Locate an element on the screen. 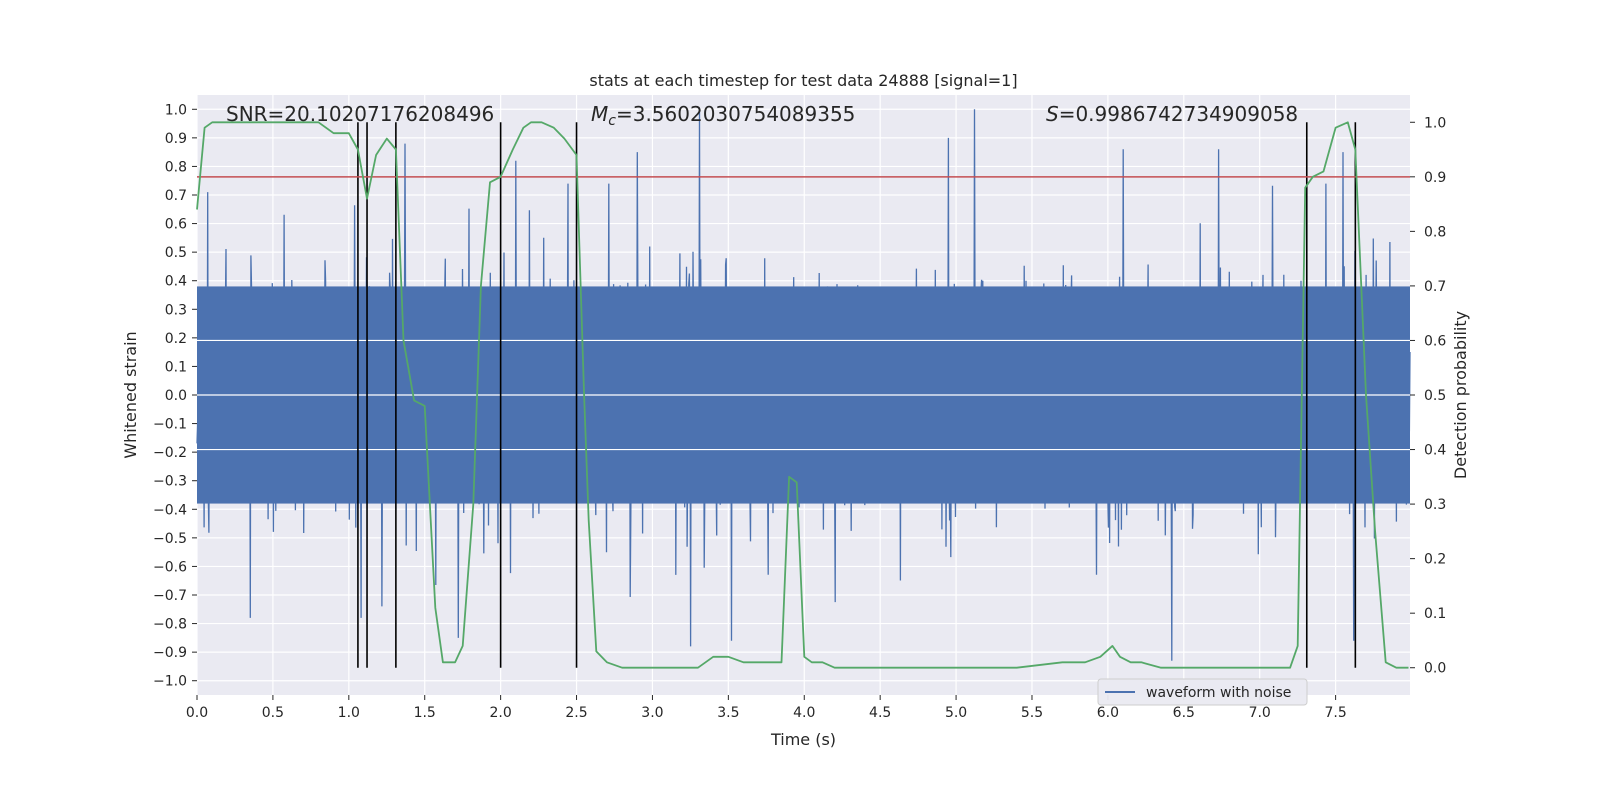  y-tick-label-right: 0.5 is located at coordinates (1435, 396).